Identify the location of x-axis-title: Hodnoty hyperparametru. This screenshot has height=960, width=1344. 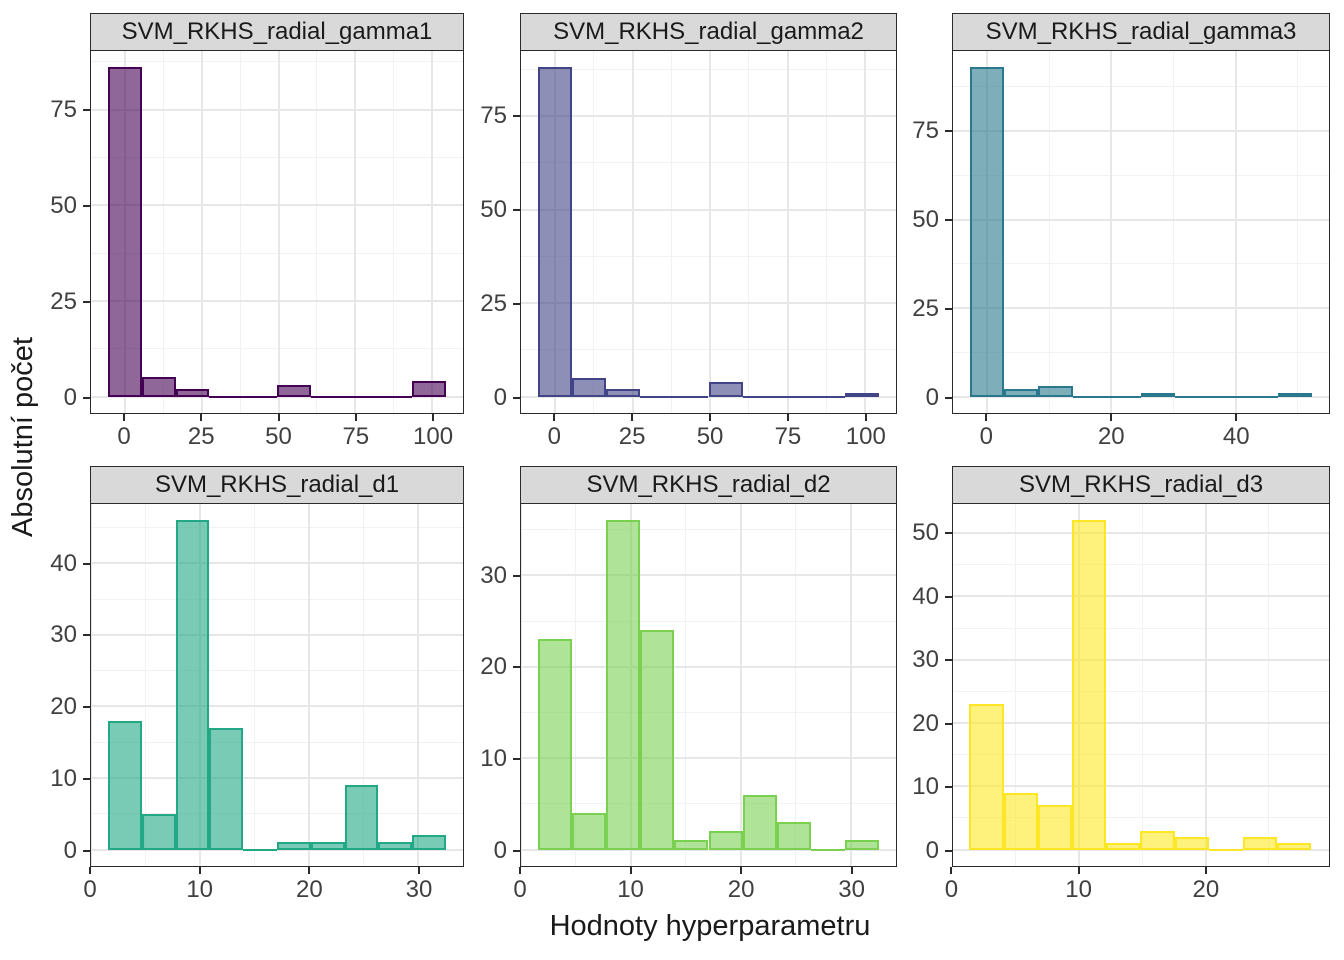
(710, 926).